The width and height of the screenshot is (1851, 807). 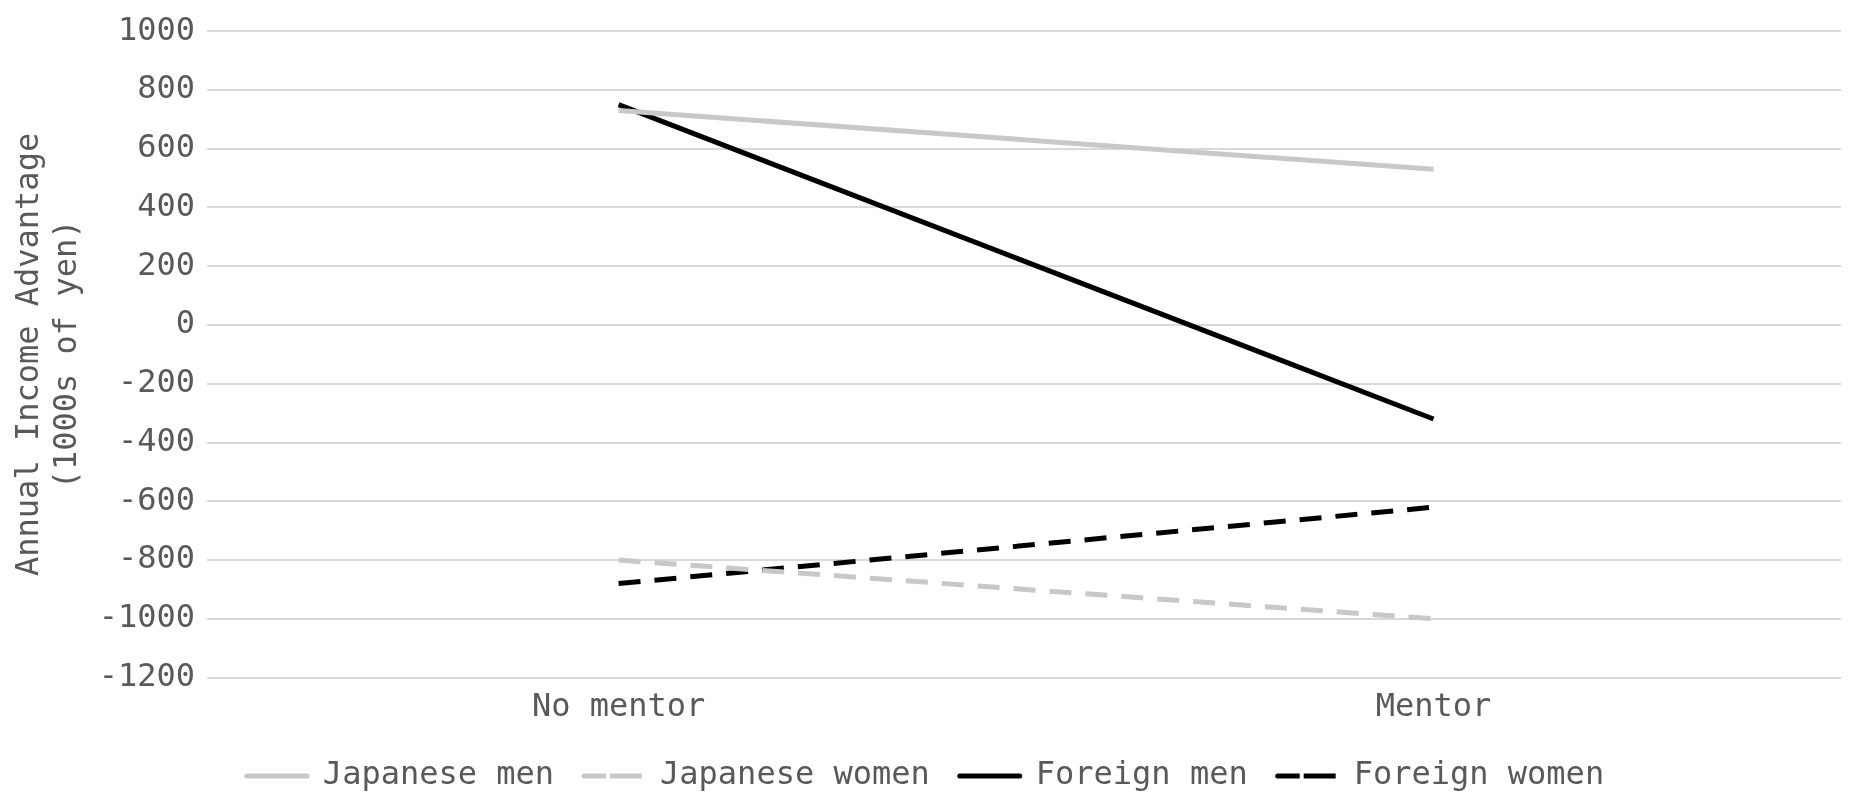 I want to click on y-tick-label: 800, so click(x=166, y=87).